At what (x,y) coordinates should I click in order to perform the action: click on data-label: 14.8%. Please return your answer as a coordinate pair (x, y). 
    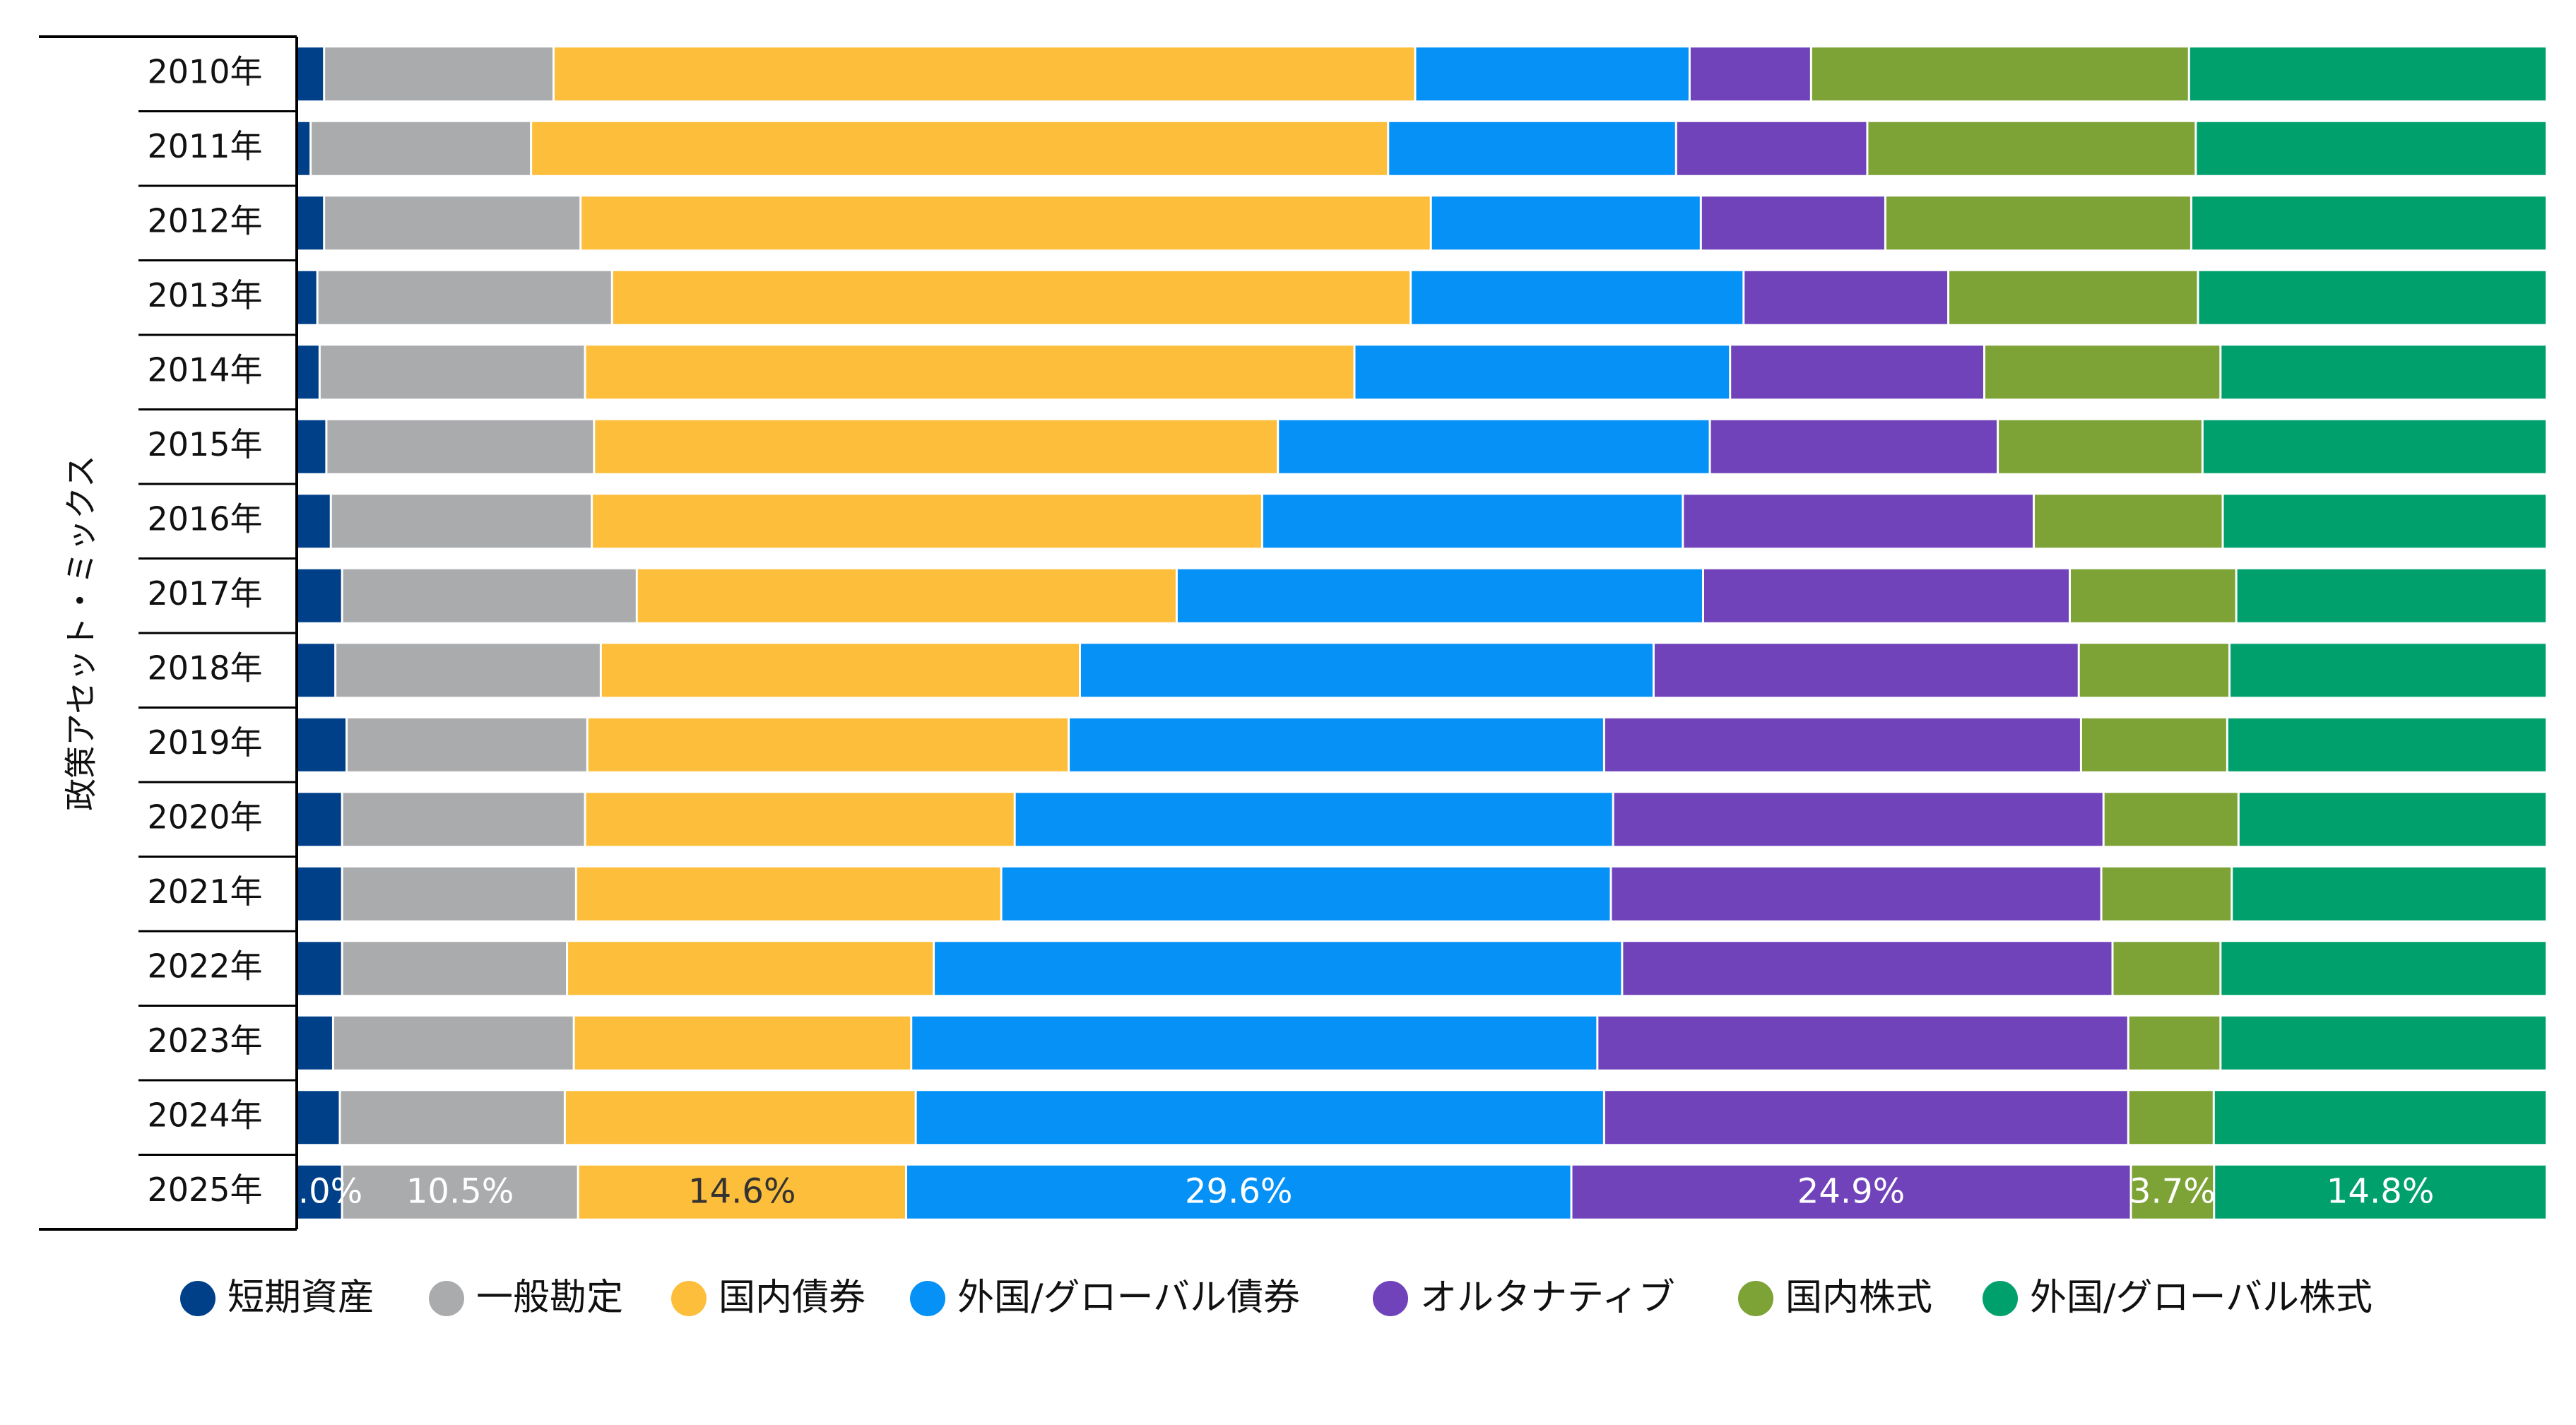
    Looking at the image, I should click on (2380, 1191).